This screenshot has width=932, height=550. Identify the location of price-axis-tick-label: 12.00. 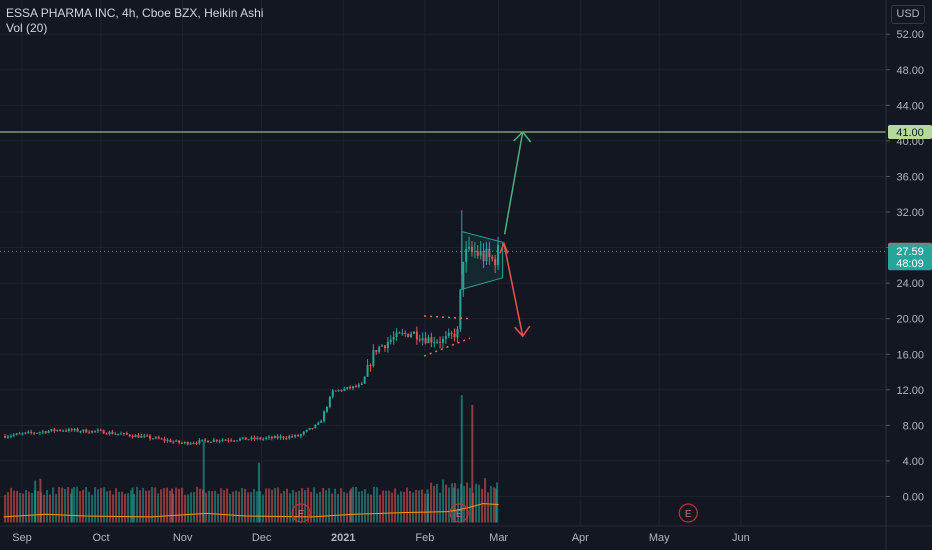
(910, 391).